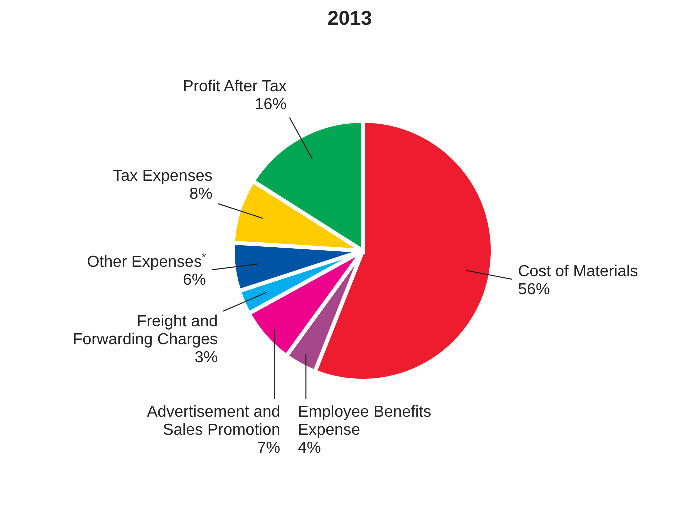 The width and height of the screenshot is (684, 515). I want to click on data-label: 16%, so click(270, 105).